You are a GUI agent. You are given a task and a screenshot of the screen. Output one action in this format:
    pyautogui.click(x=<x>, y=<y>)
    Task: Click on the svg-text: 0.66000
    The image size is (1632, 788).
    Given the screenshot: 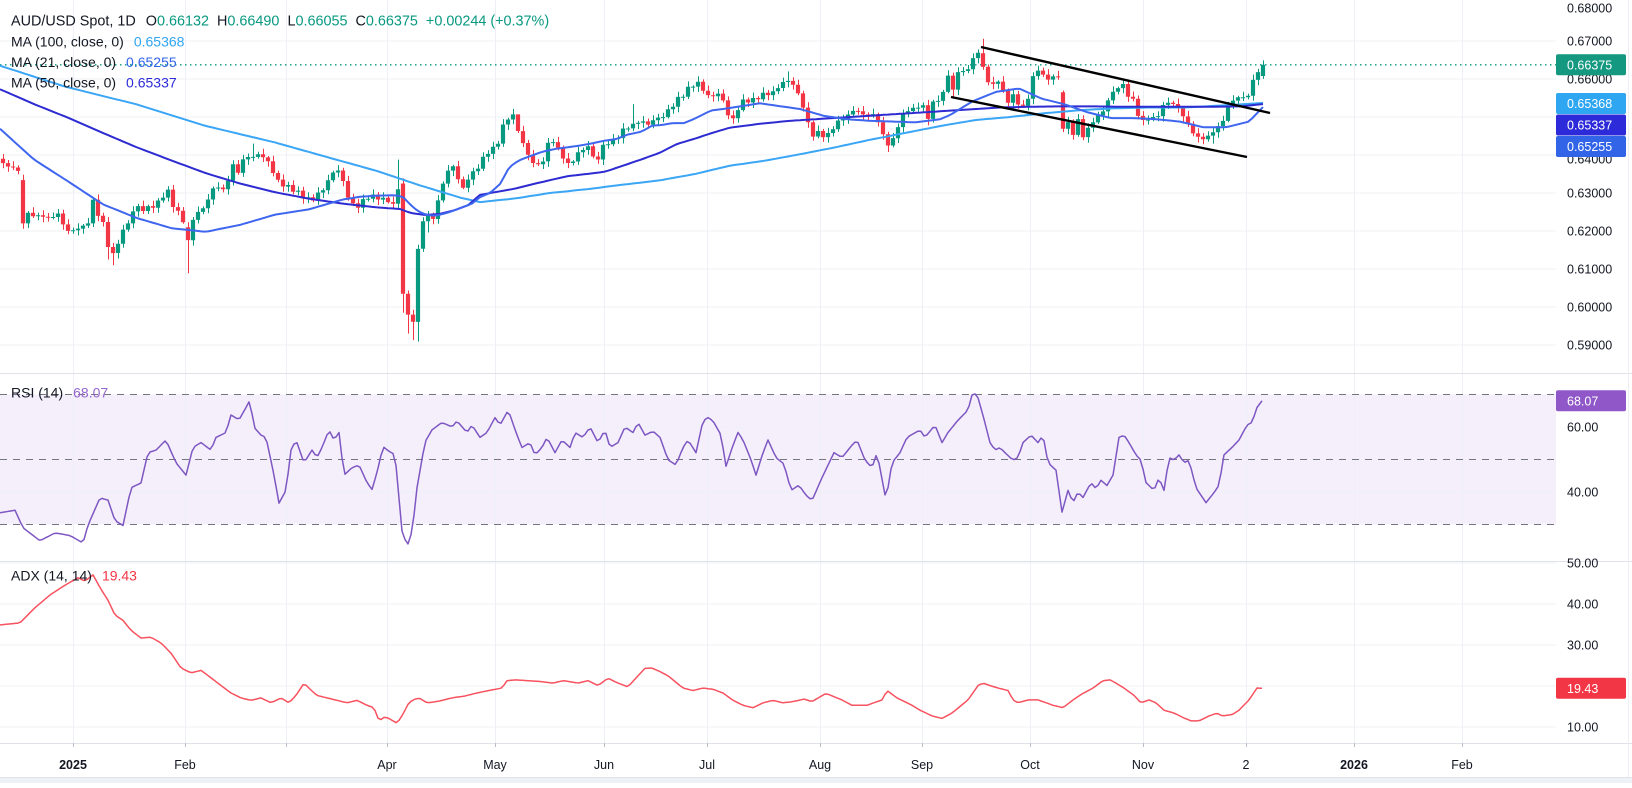 What is the action you would take?
    pyautogui.click(x=1589, y=80)
    